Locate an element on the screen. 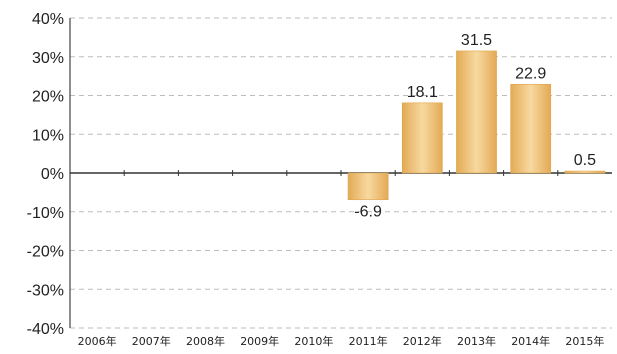 This screenshot has width=617, height=354. x-tick-label: 2013年 is located at coordinates (476, 341).